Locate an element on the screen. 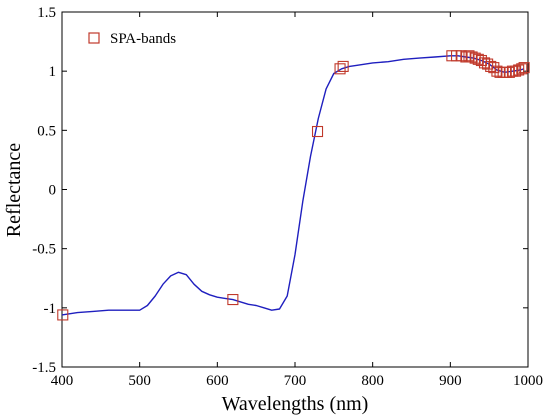 This screenshot has height=418, width=550. x-tick-label: 500 is located at coordinates (139, 381).